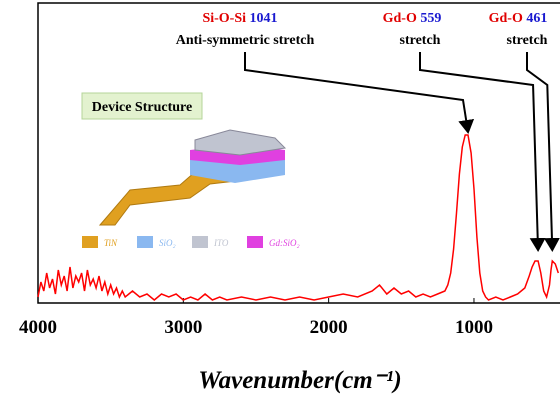 This screenshot has height=409, width=560. I want to click on annotation-value: 559, so click(430, 18).